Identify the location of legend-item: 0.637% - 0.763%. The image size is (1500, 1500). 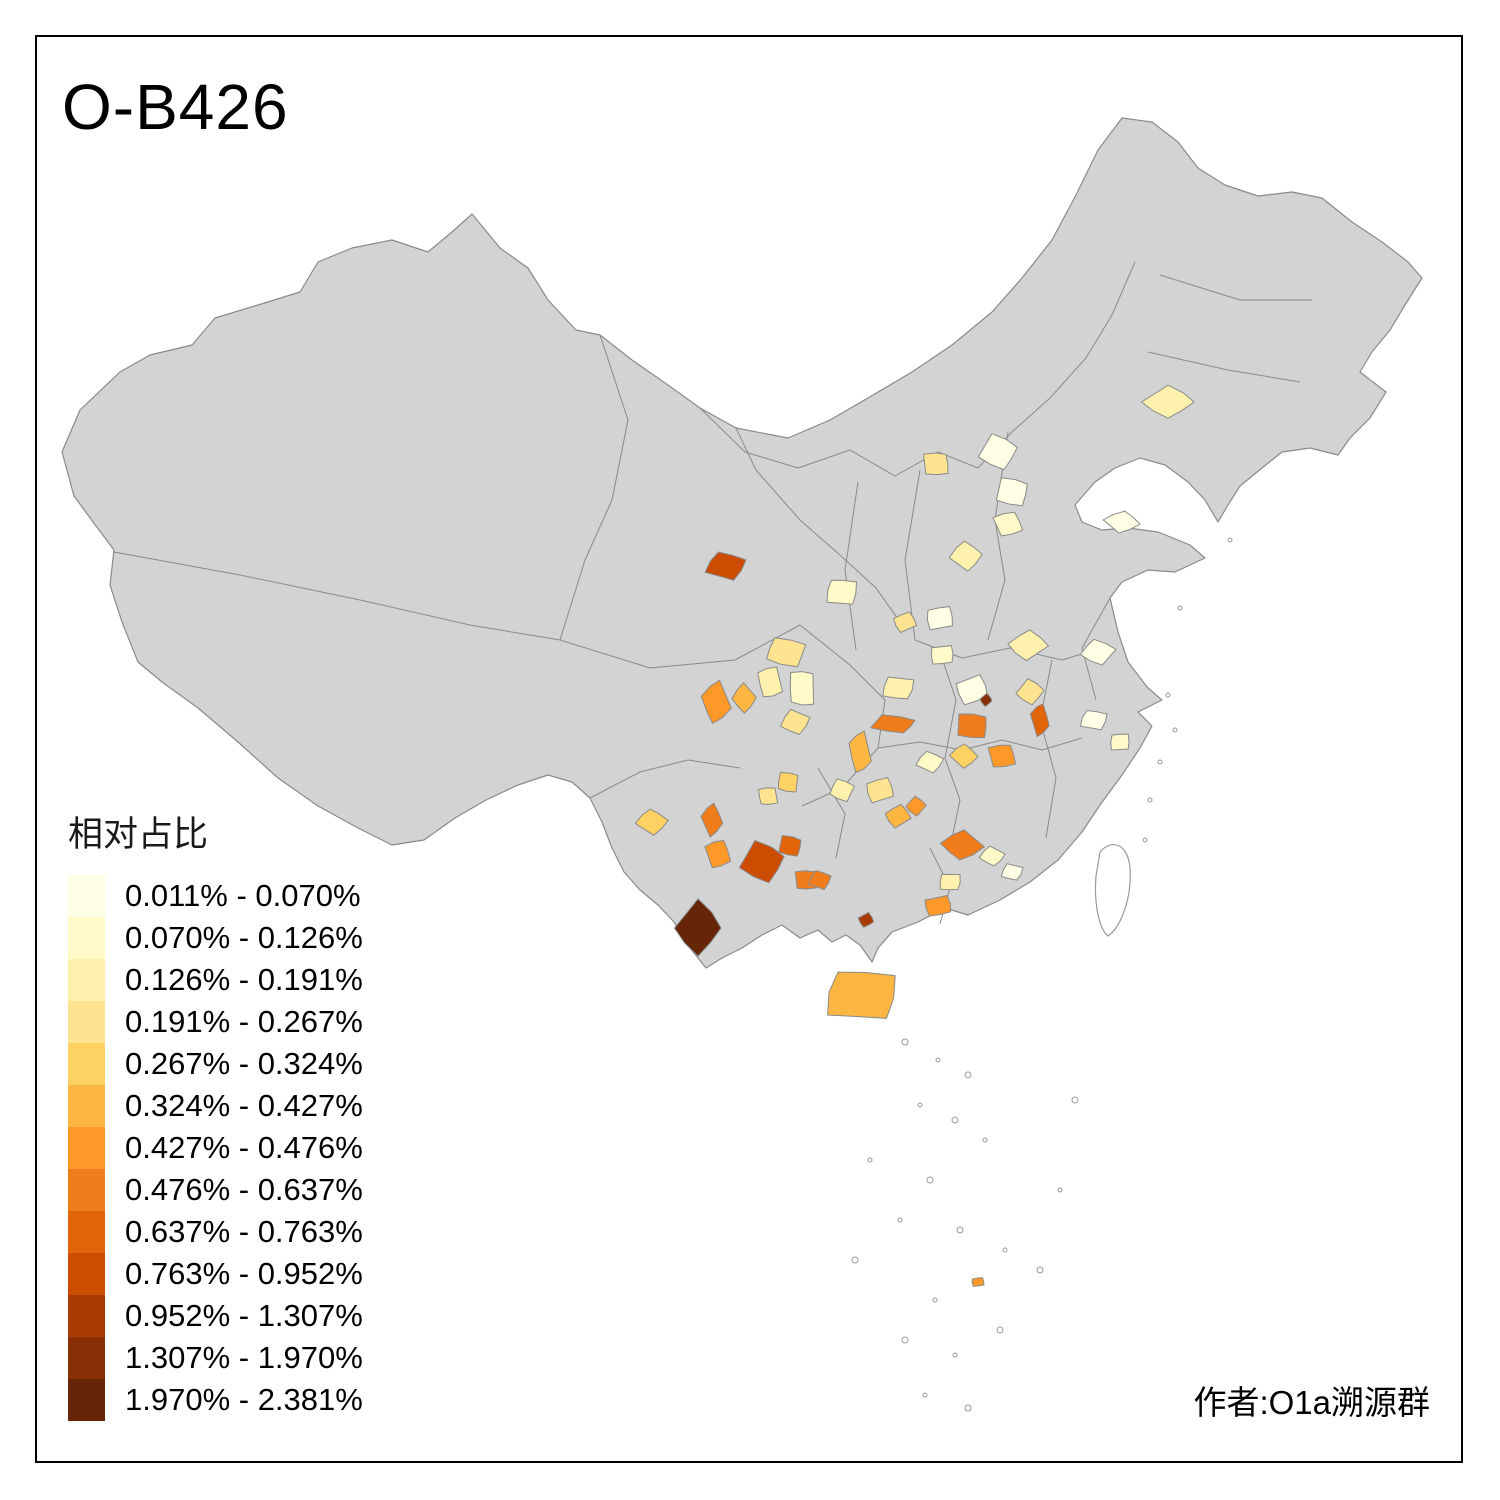
(215, 1232).